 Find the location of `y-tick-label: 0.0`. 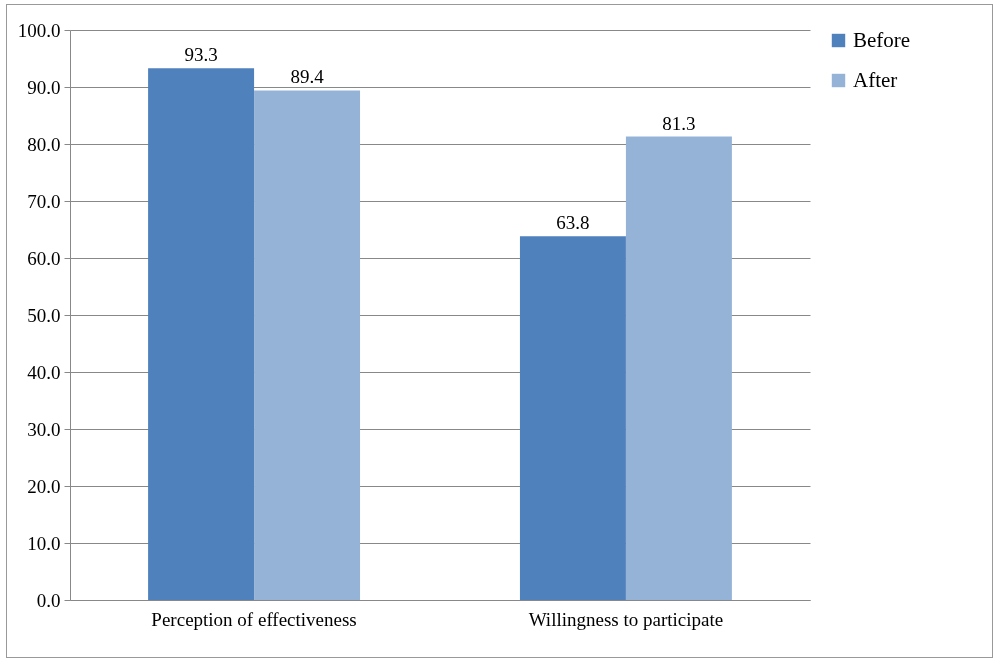

y-tick-label: 0.0 is located at coordinates (48, 600).